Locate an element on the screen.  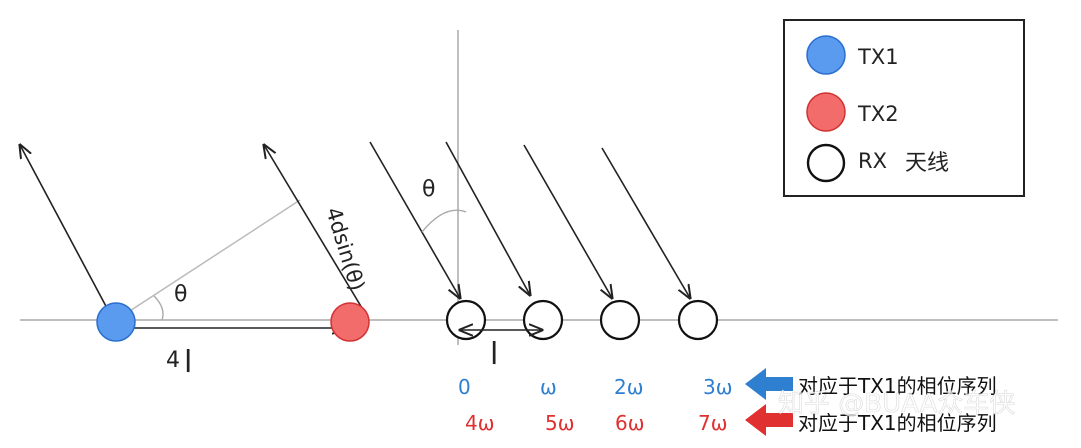
legend-tx2-label: TX2 is located at coordinates (878, 114).